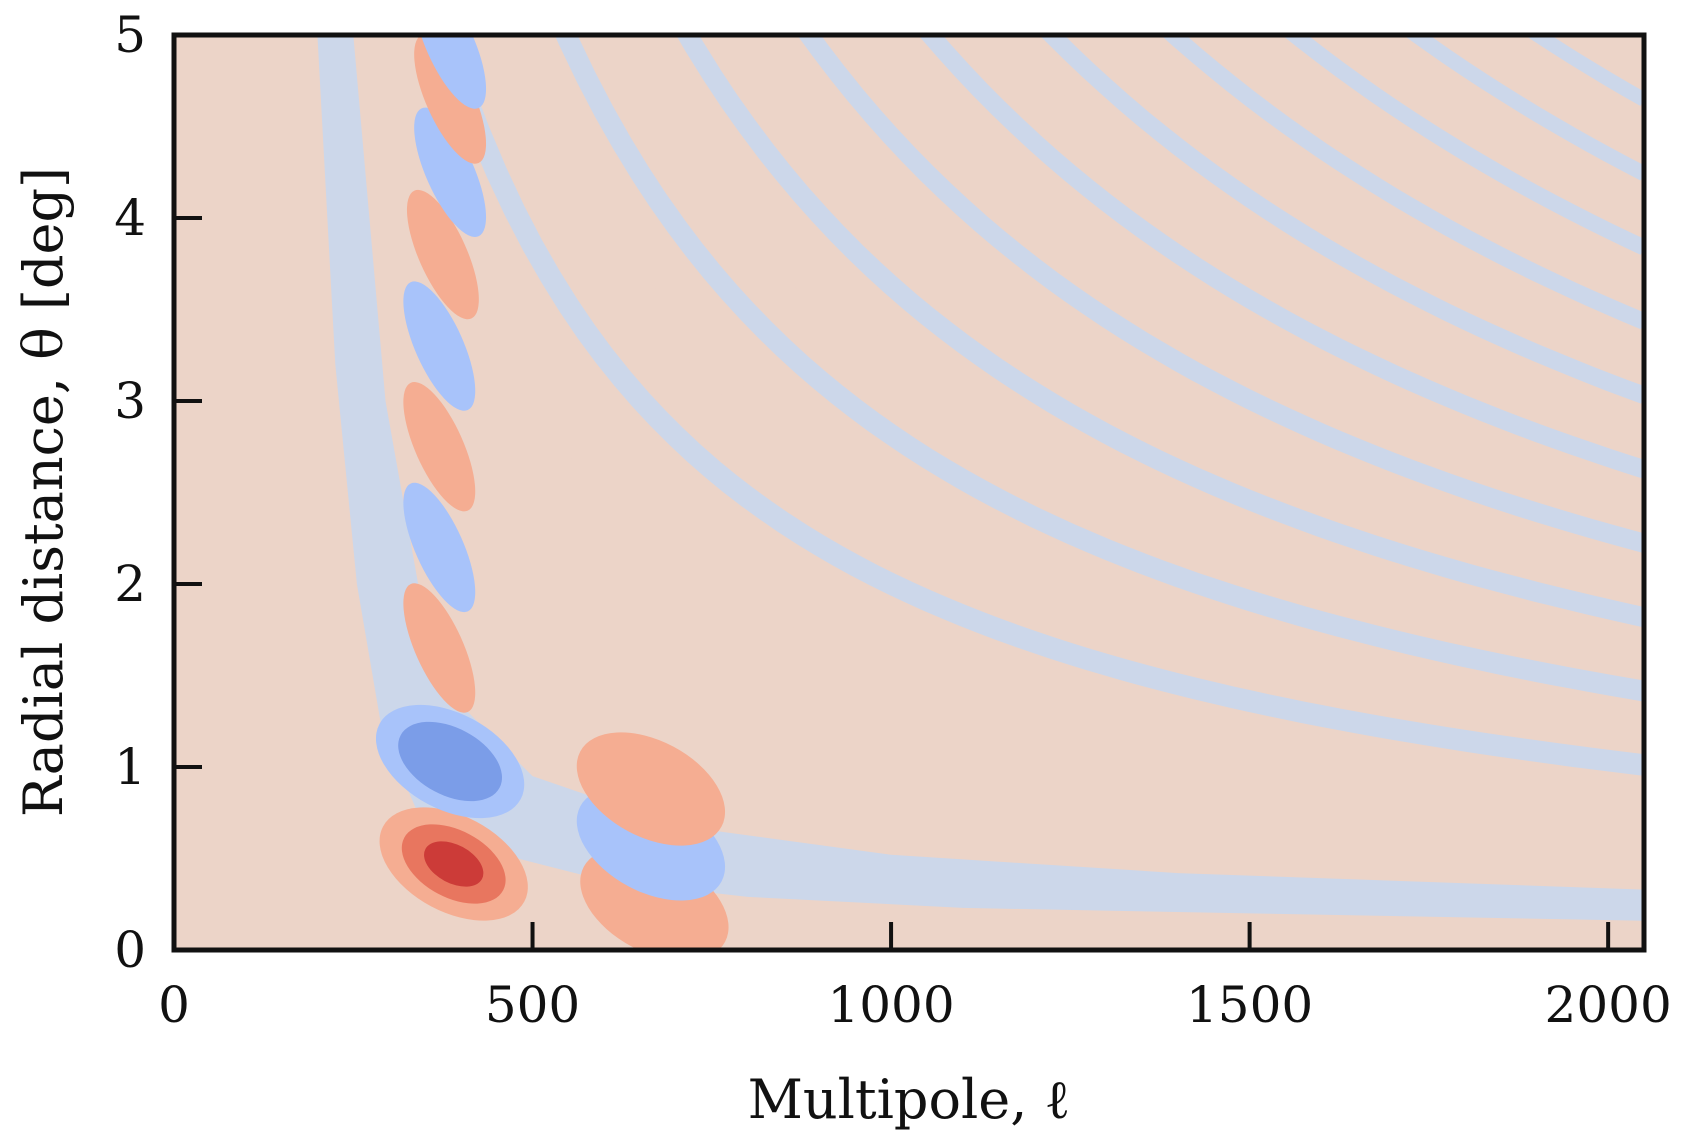 Image resolution: width=1689 pixels, height=1136 pixels. I want to click on x-axis-label: Multipole, ℓ, so click(909, 1099).